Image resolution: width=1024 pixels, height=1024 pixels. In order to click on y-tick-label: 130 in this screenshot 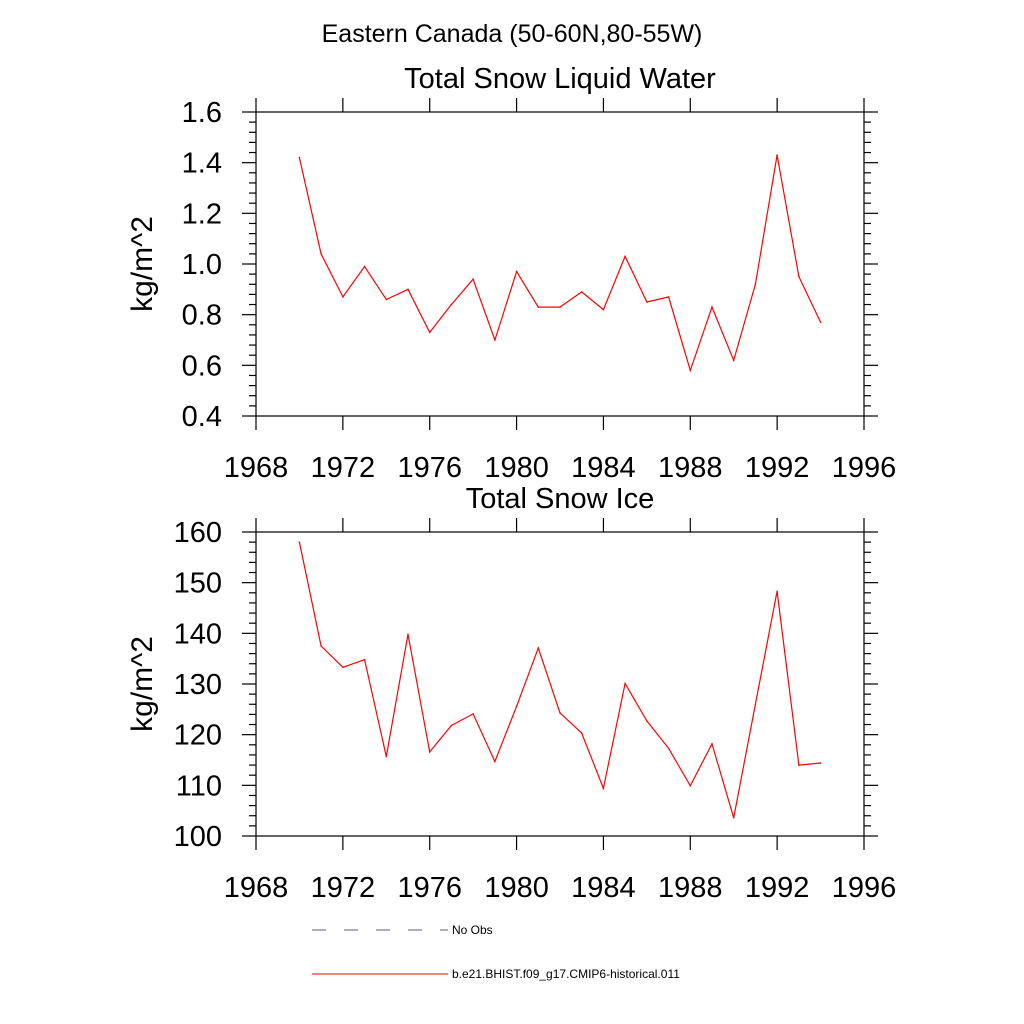, I will do `click(198, 685)`.